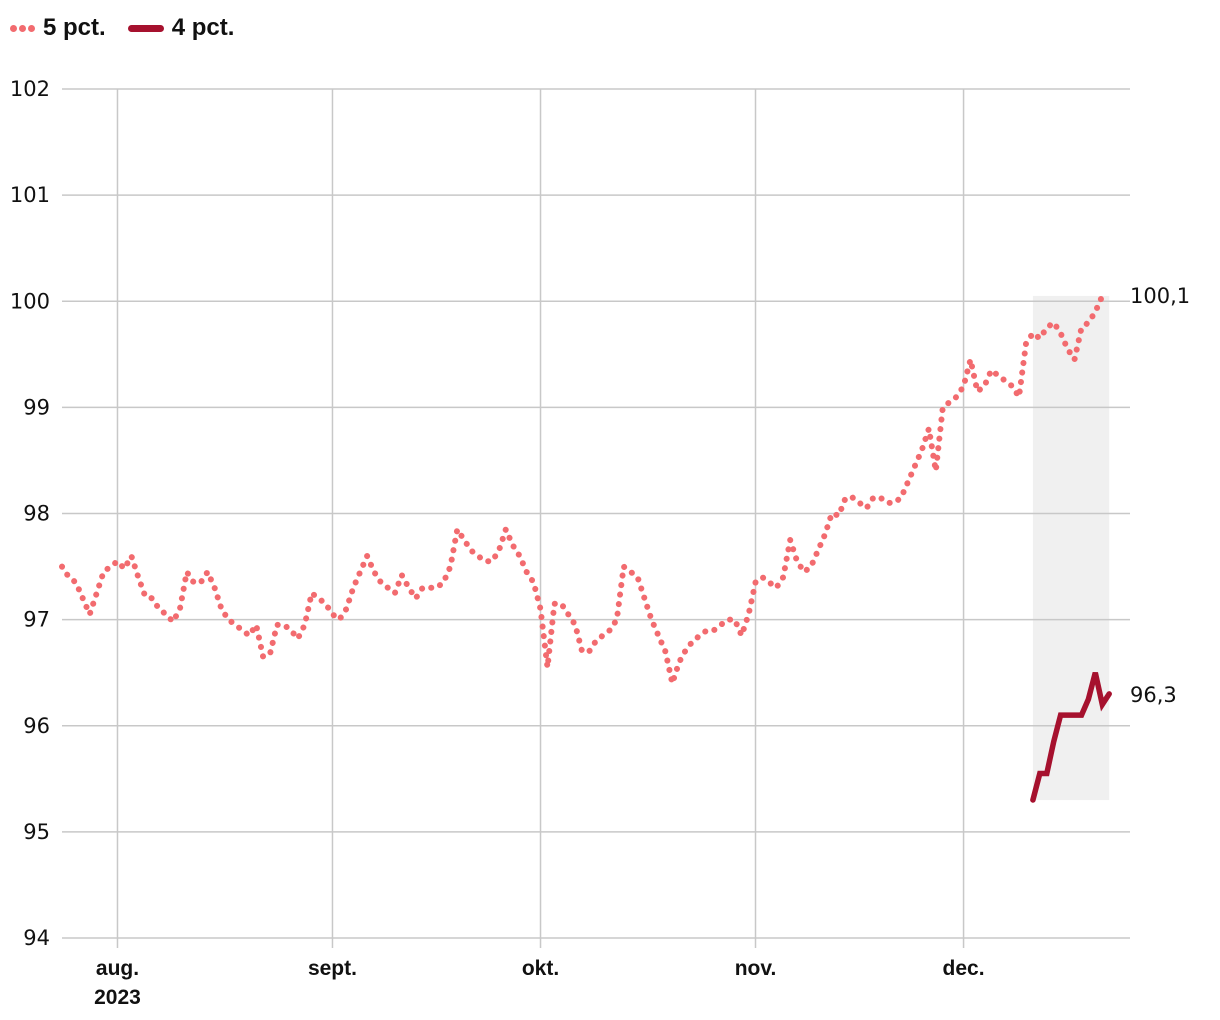 Image resolution: width=1220 pixels, height=1020 pixels. I want to click on x-tick-label: nov., so click(756, 968).